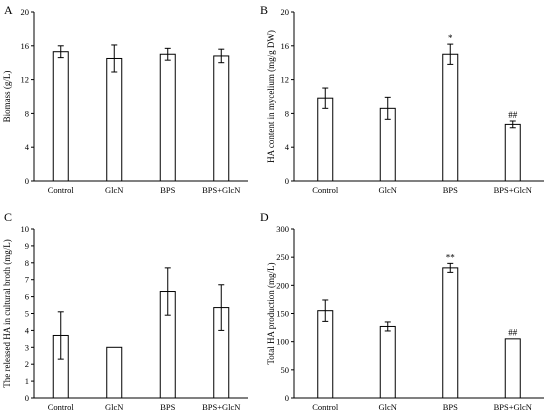 The width and height of the screenshot is (550, 414). Describe the element at coordinates (27, 246) in the screenshot. I see `y-tick-label: 9` at that location.